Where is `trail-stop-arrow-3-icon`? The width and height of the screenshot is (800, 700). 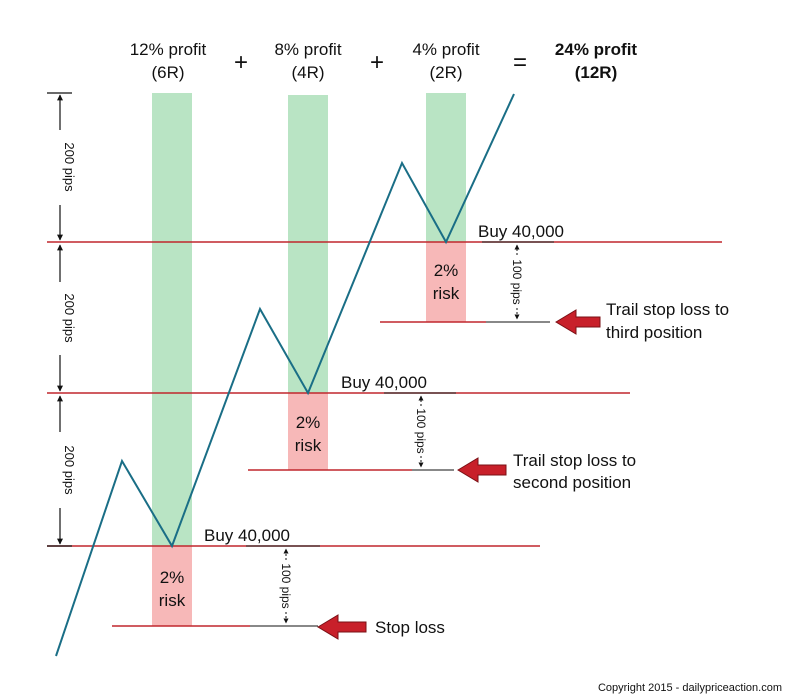 trail-stop-arrow-3-icon is located at coordinates (578, 322).